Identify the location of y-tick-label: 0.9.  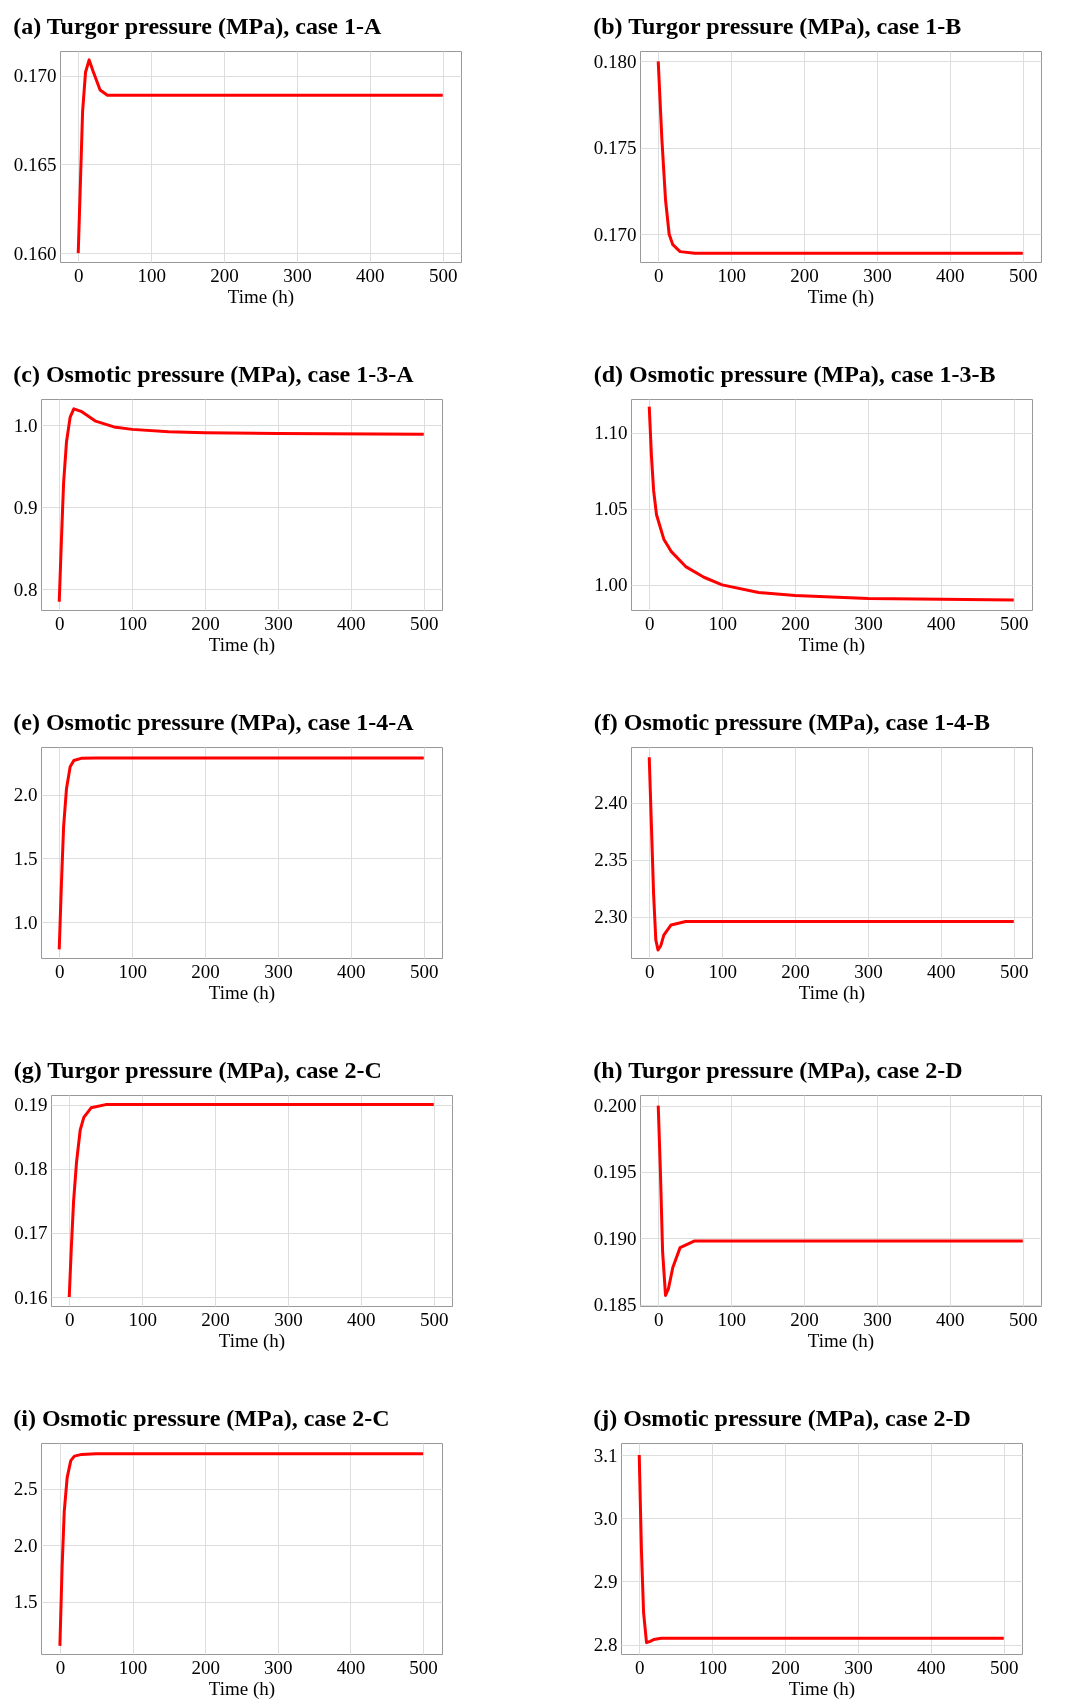
(25, 507).